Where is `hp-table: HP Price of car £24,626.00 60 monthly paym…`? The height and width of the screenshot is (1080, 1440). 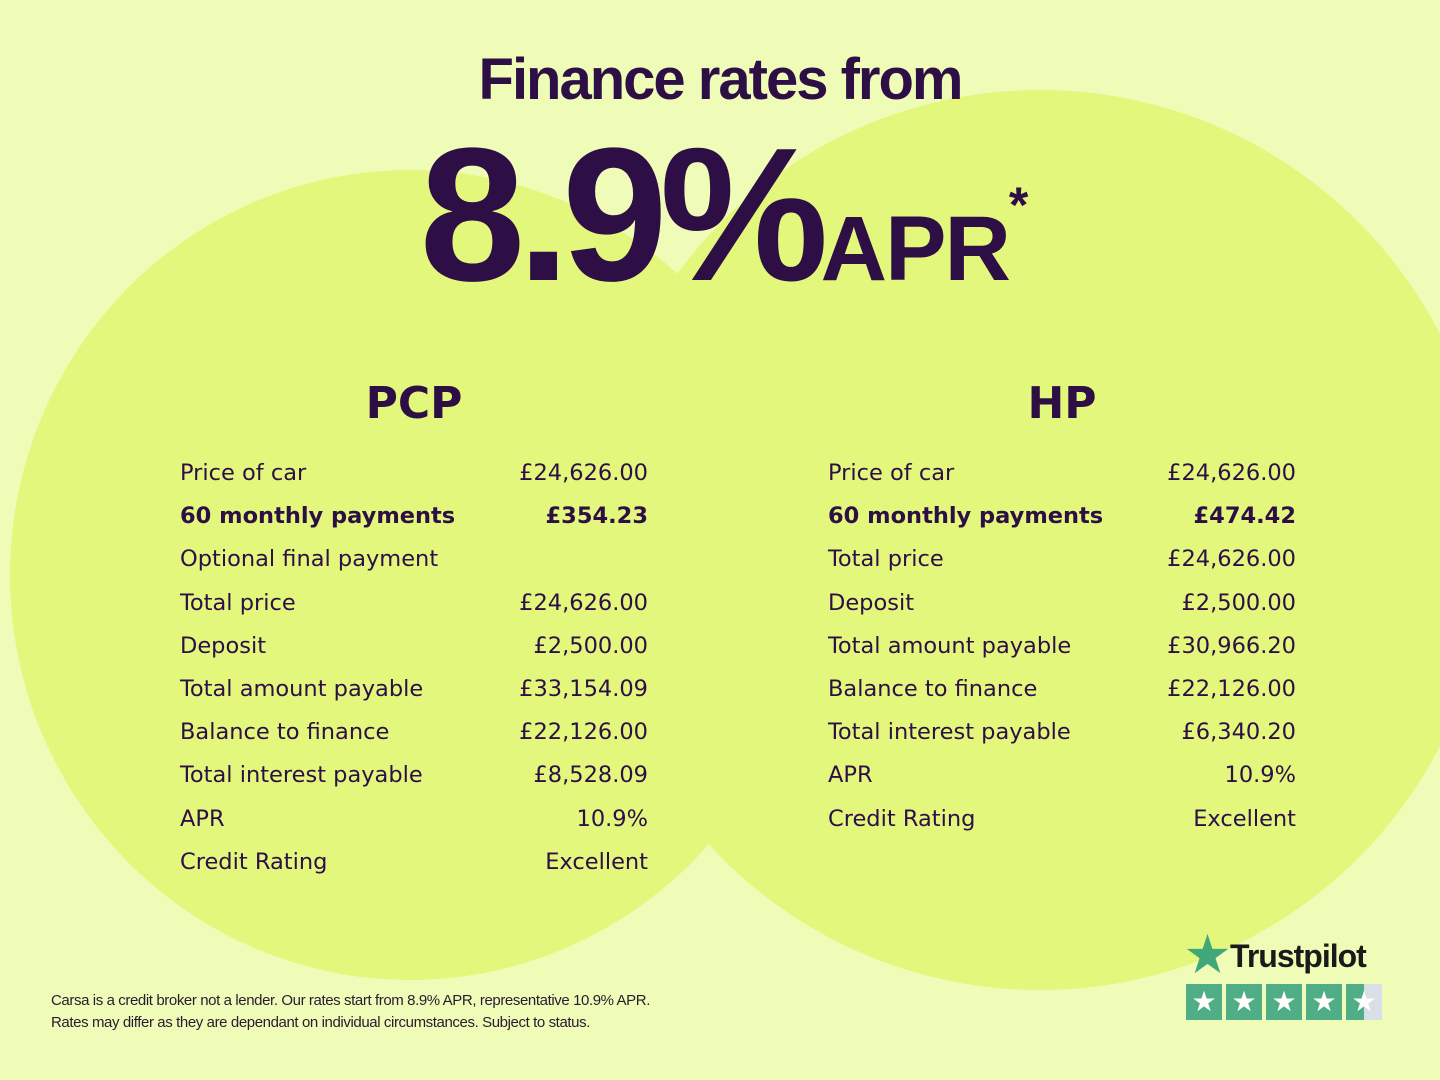
hp-table: HP Price of car £24,626.00 60 monthly paym… is located at coordinates (1062, 609).